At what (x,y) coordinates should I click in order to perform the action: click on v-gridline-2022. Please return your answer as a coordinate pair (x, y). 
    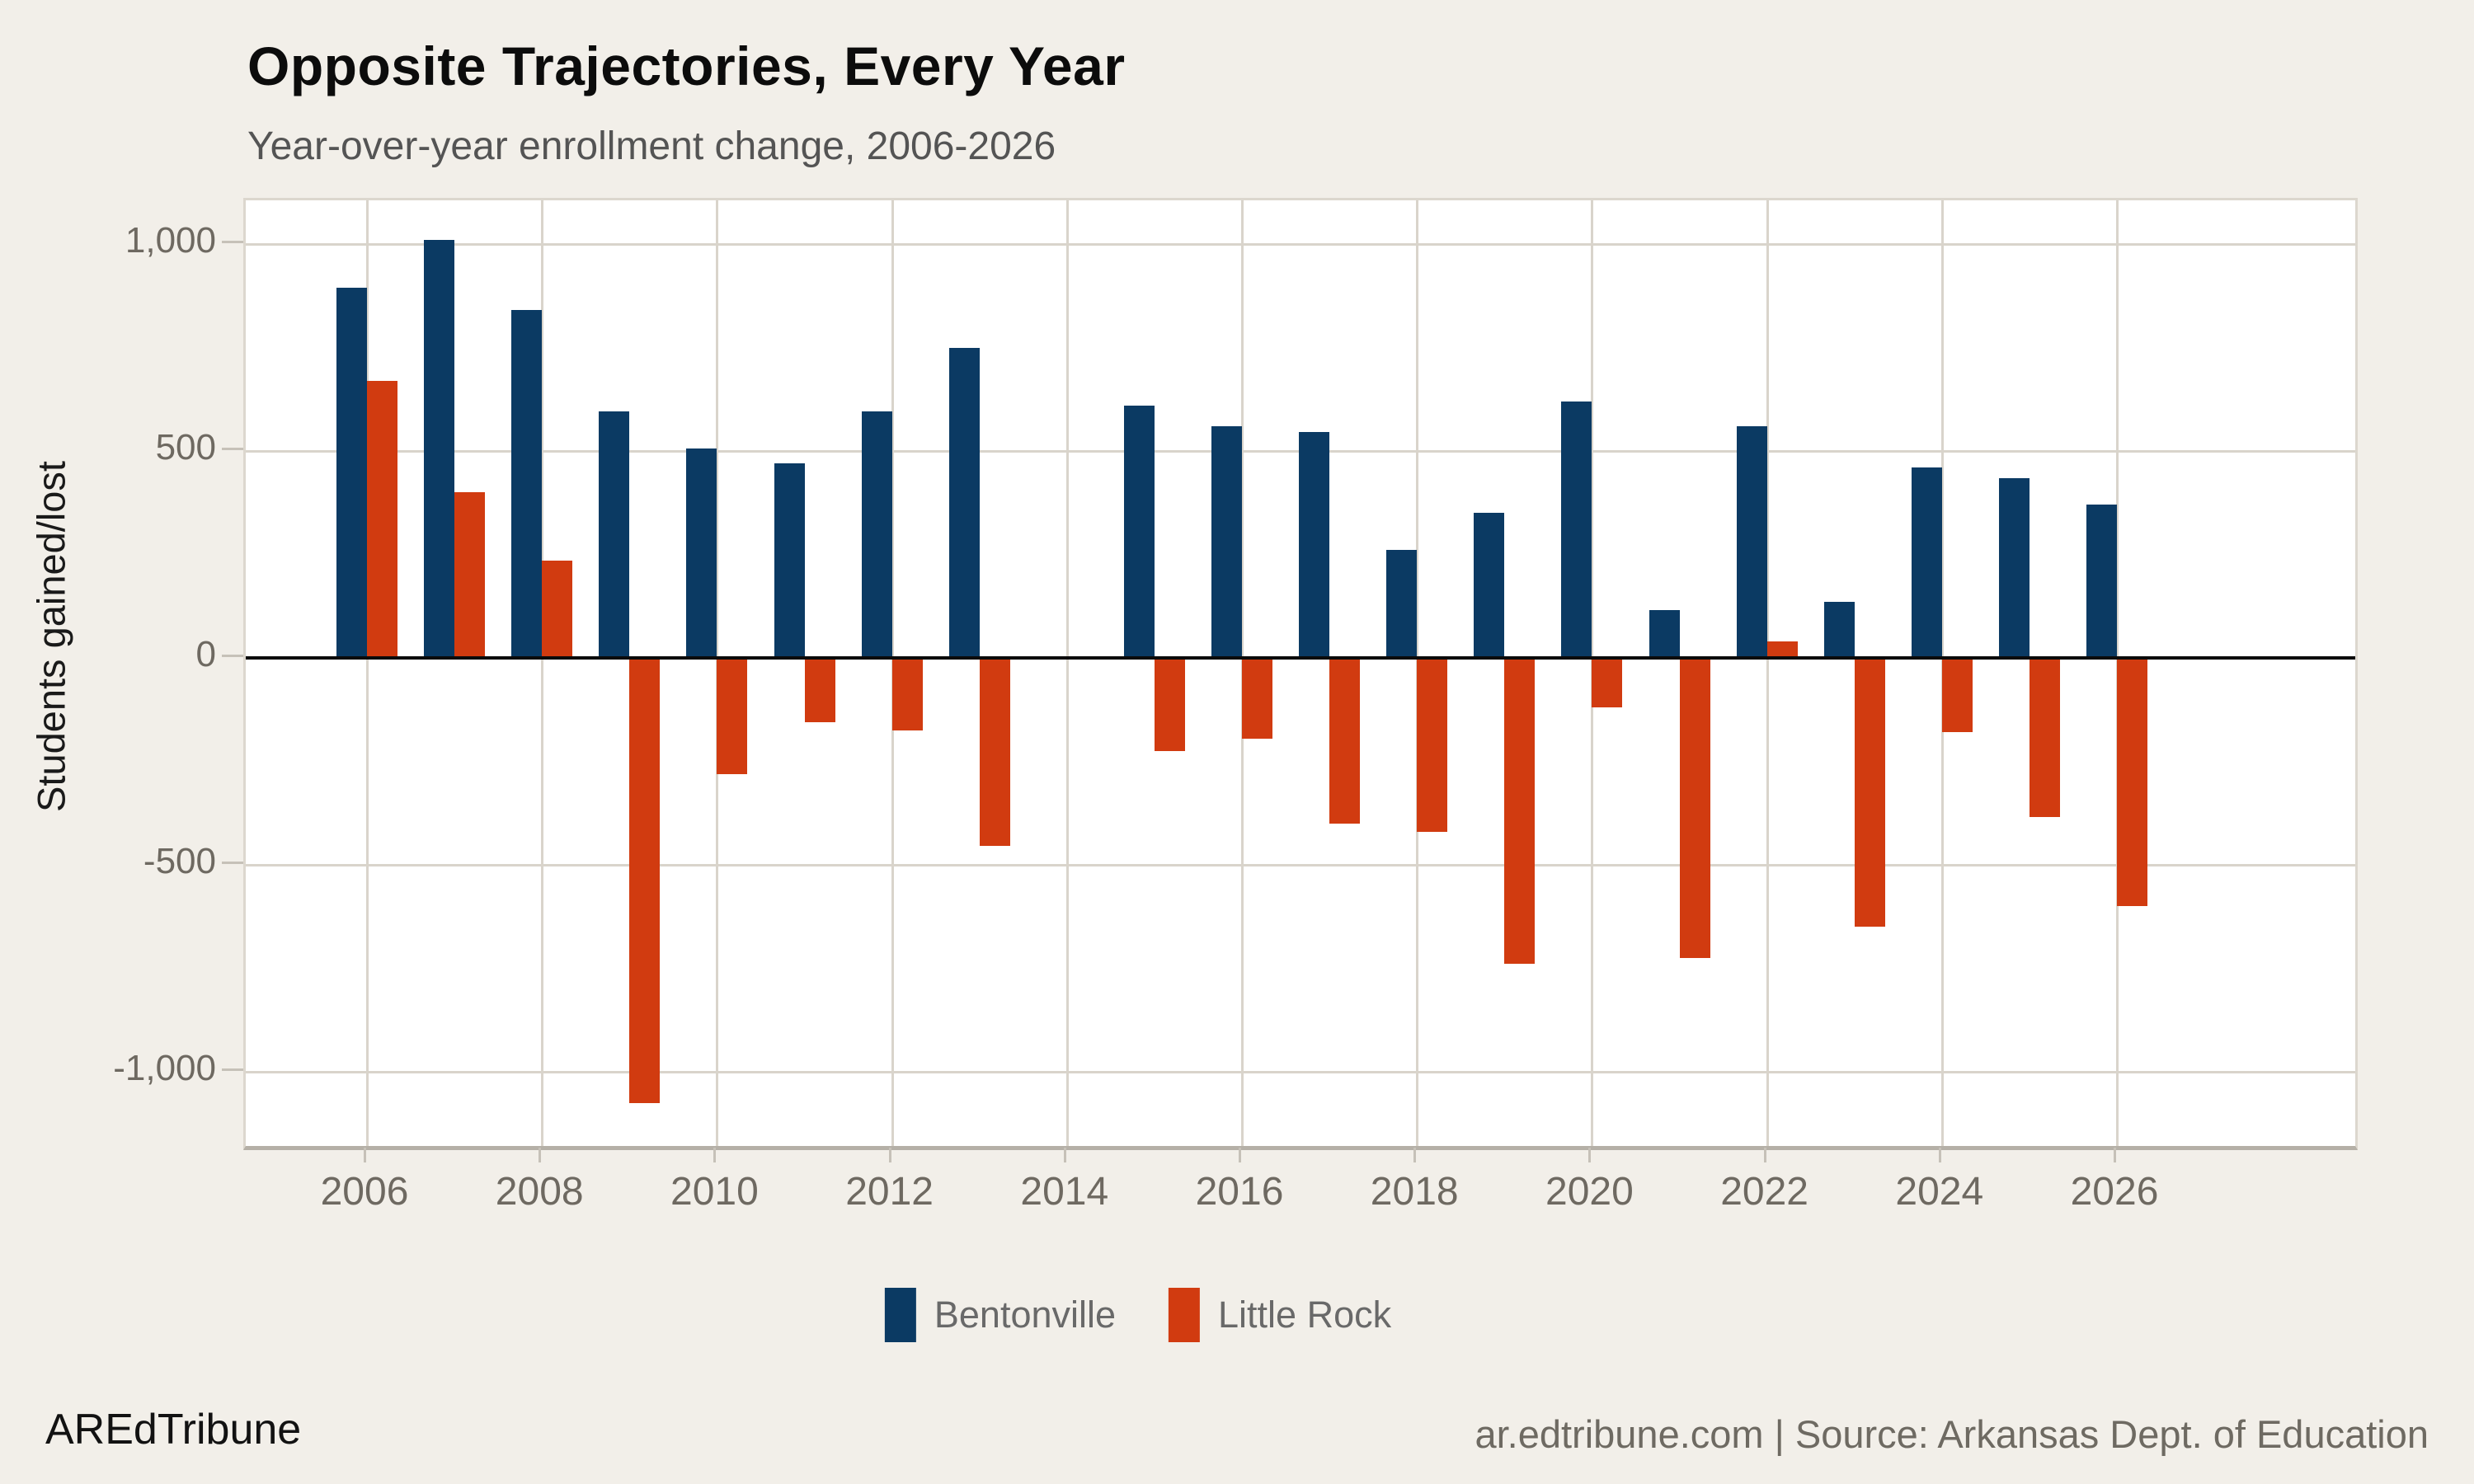
    Looking at the image, I should click on (1767, 673).